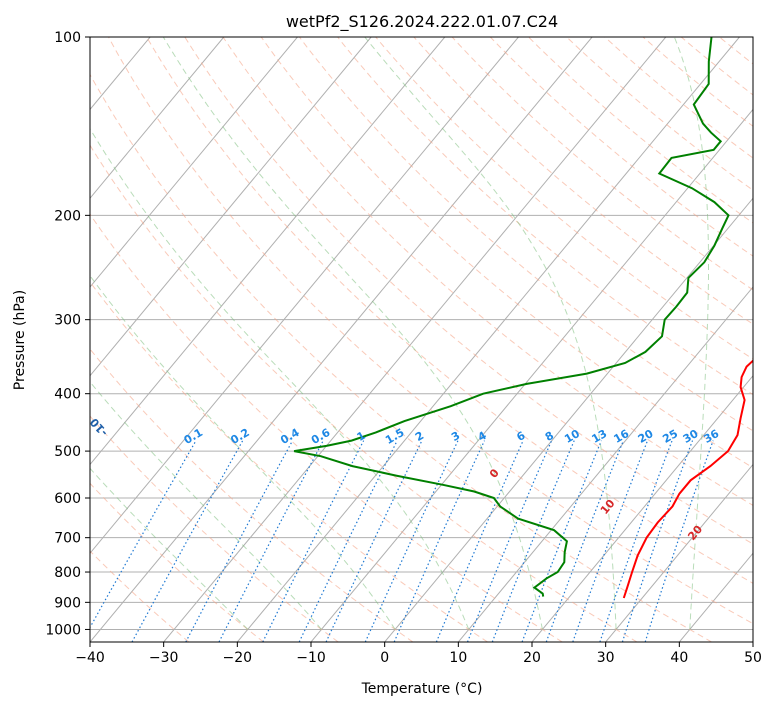  What do you see at coordinates (711, 436) in the screenshot?
I see `mixing-ratio-label: 36` at bounding box center [711, 436].